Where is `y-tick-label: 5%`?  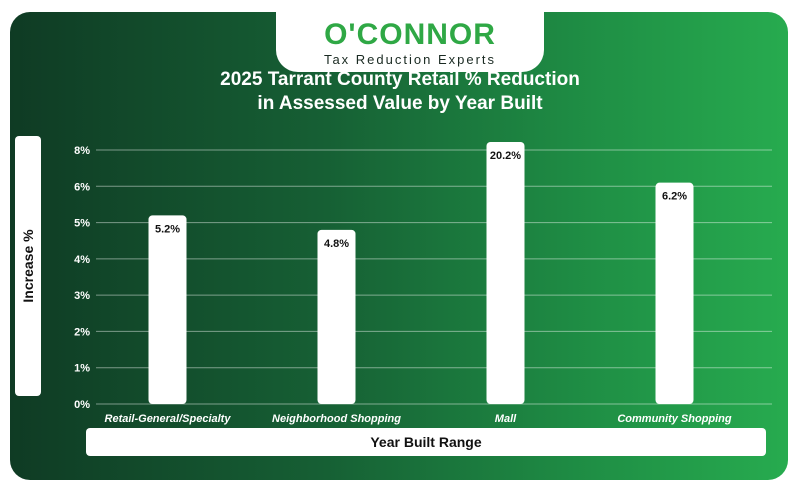 y-tick-label: 5% is located at coordinates (82, 224).